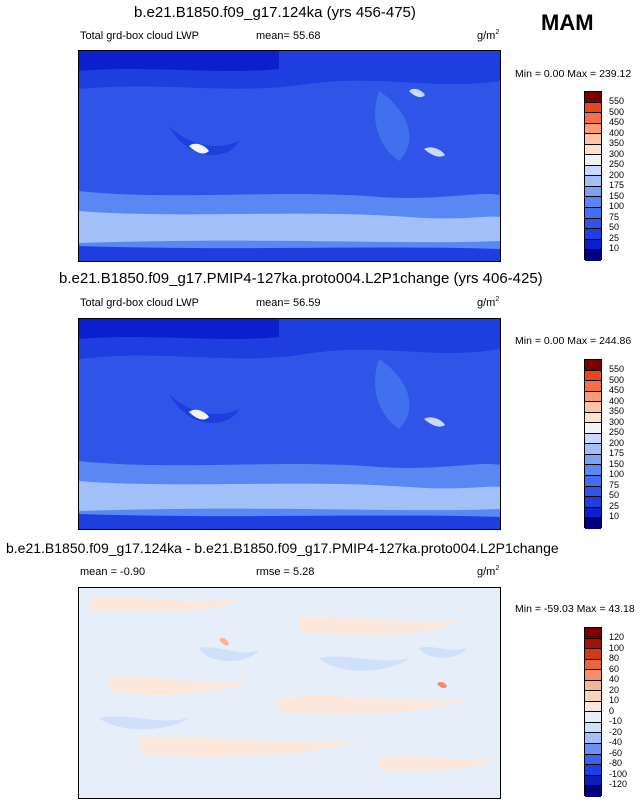  What do you see at coordinates (140, 303) in the screenshot?
I see `panel2-field-label: Total grd-box cloud LWP` at bounding box center [140, 303].